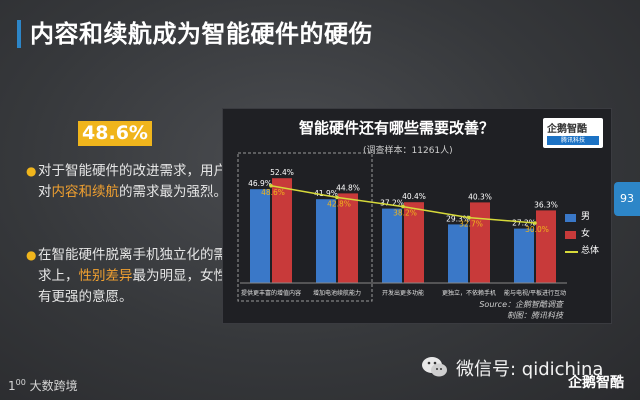  I want to click on legend-female-swatch, so click(570, 235).